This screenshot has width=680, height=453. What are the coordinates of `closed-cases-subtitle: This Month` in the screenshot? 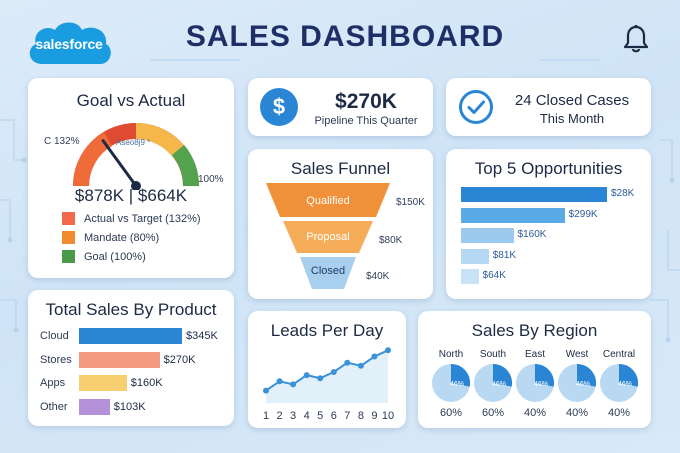 It's located at (572, 118).